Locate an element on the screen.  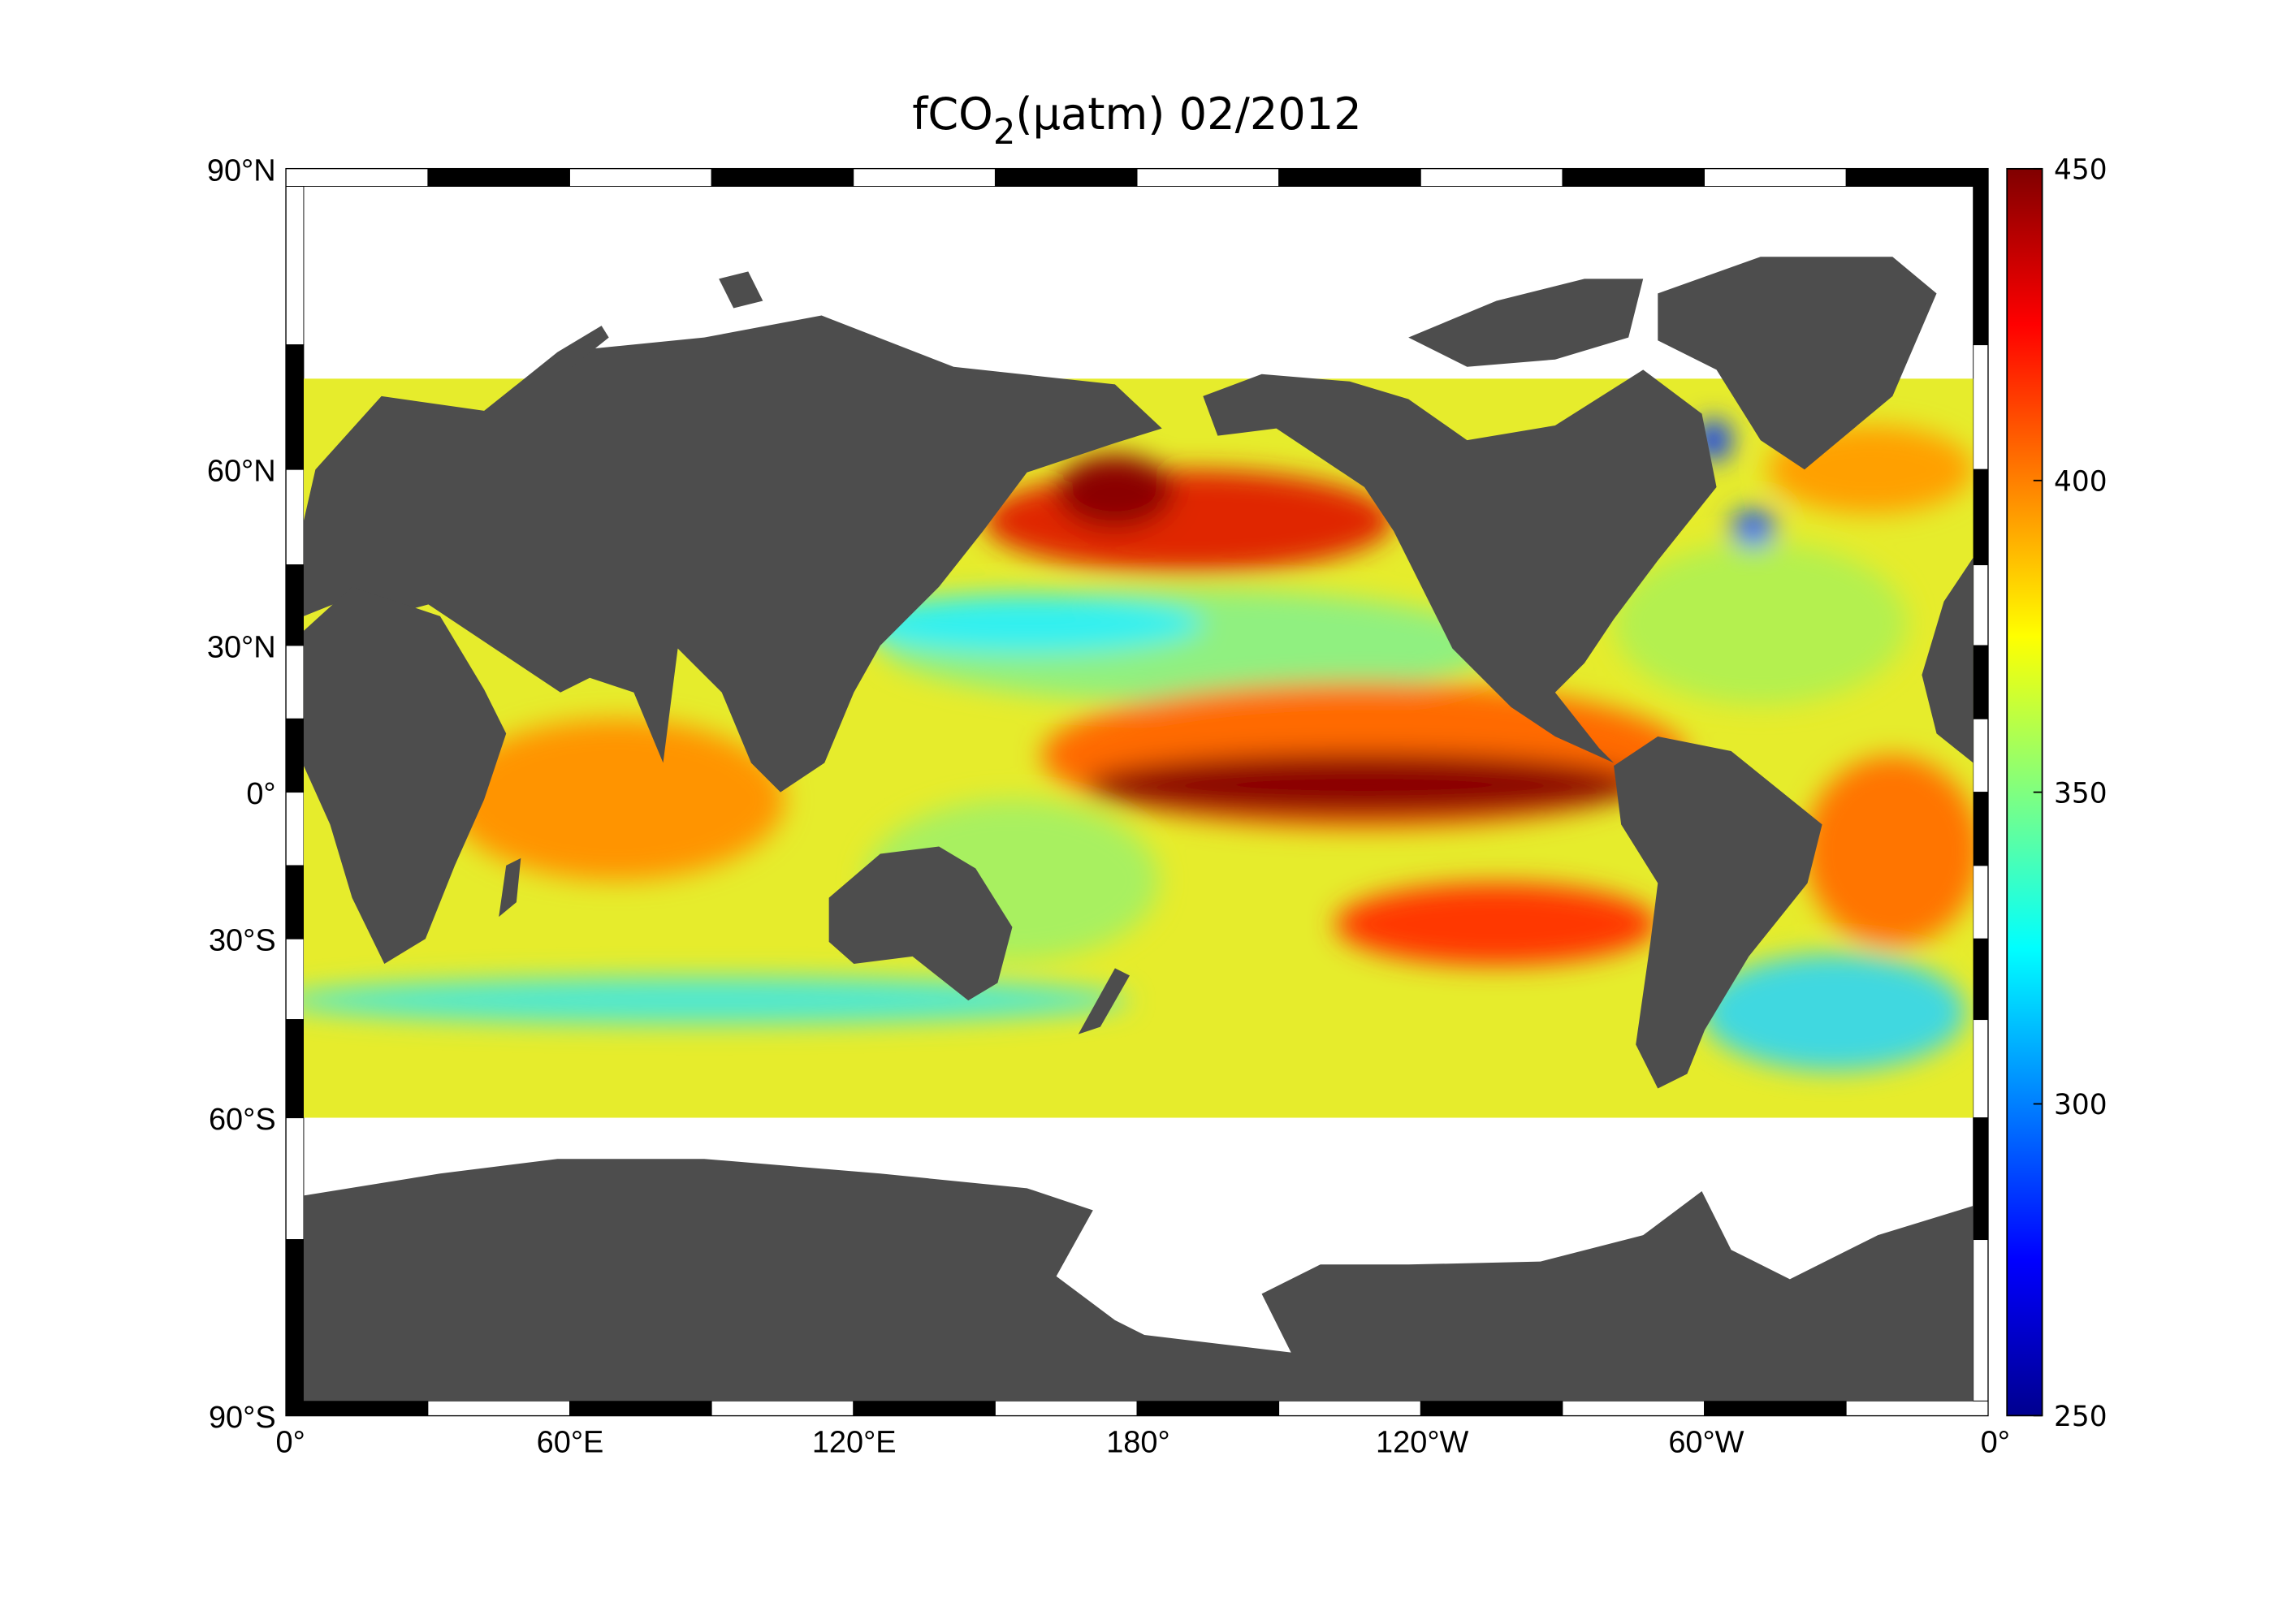
land-australia is located at coordinates (921, 924).